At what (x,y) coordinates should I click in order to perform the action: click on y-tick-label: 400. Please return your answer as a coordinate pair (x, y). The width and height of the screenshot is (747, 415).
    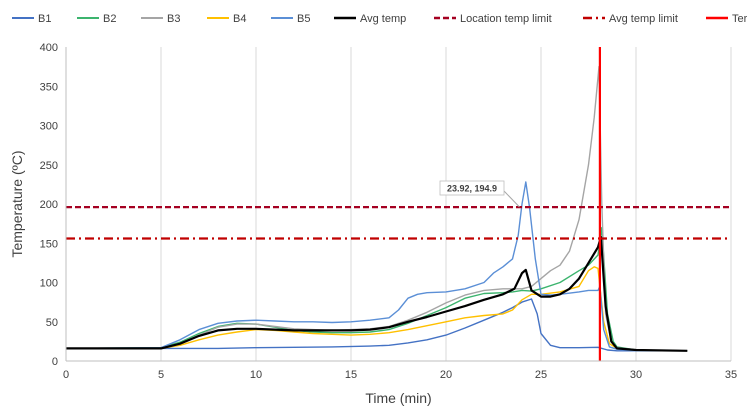
    Looking at the image, I should click on (49, 48).